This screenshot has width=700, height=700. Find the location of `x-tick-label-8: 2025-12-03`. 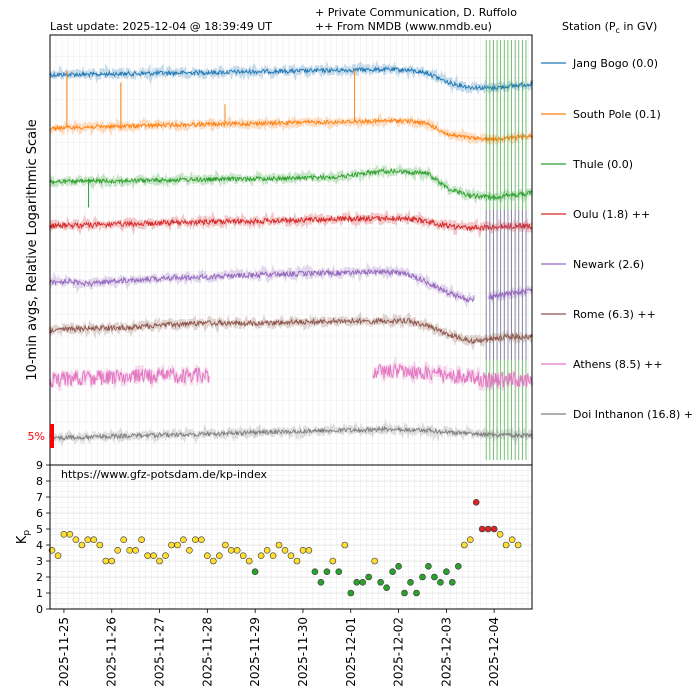

x-tick-label-8: 2025-12-03 is located at coordinates (446, 652).